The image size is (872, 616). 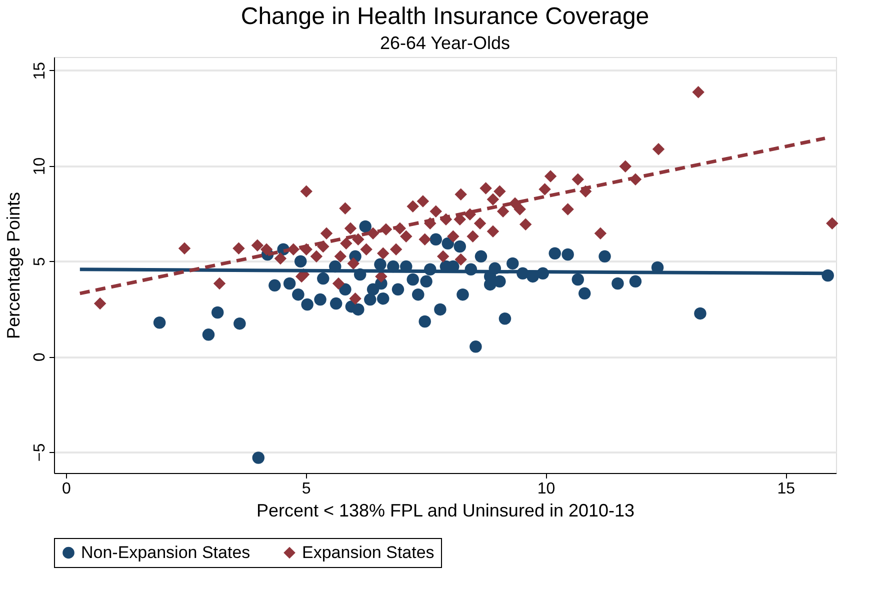 What do you see at coordinates (368, 552) in the screenshot?
I see `legend-label: Expansion States` at bounding box center [368, 552].